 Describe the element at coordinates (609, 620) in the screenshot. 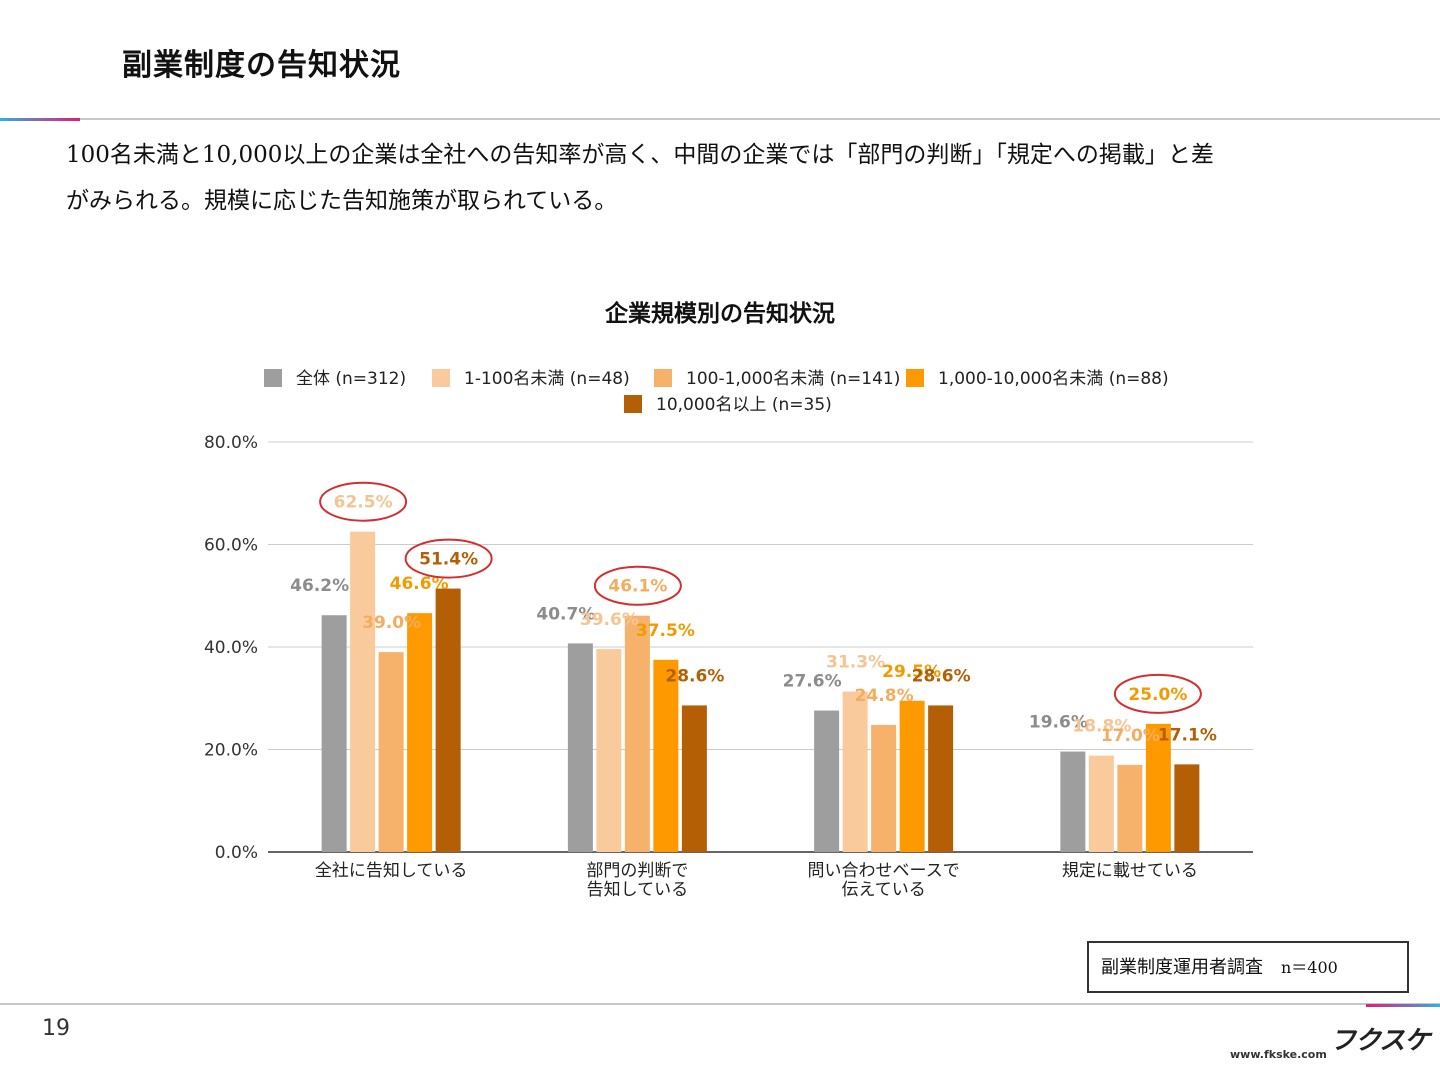

I see `data-label: 39.6%` at that location.